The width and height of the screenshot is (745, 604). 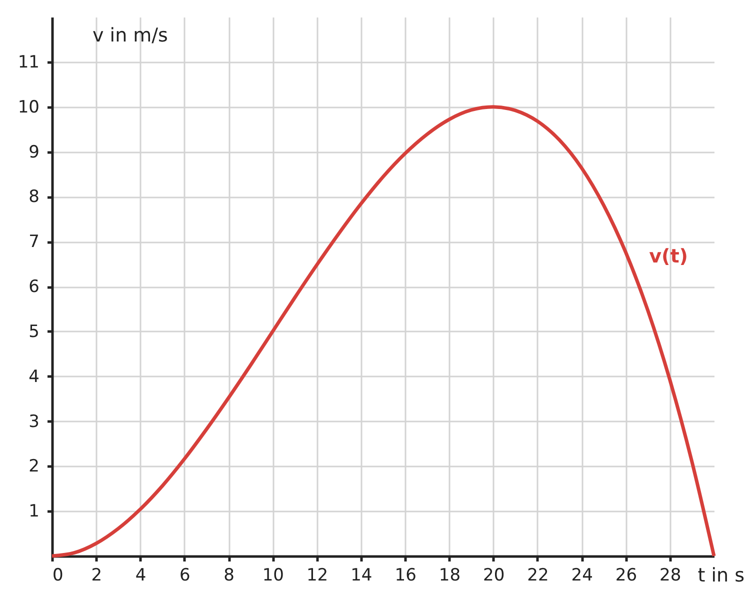 What do you see at coordinates (34, 287) in the screenshot?
I see `y-tick-label: 6` at bounding box center [34, 287].